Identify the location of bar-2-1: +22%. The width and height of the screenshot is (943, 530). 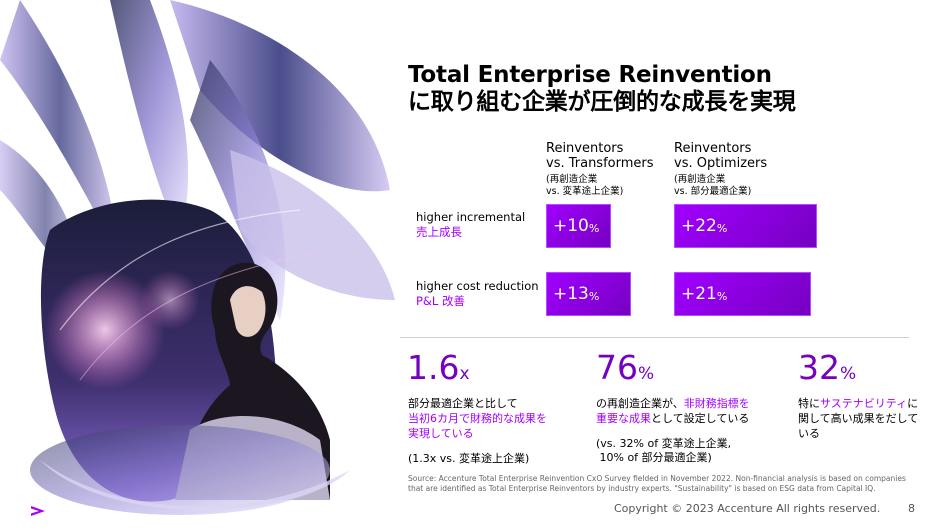
(745, 226).